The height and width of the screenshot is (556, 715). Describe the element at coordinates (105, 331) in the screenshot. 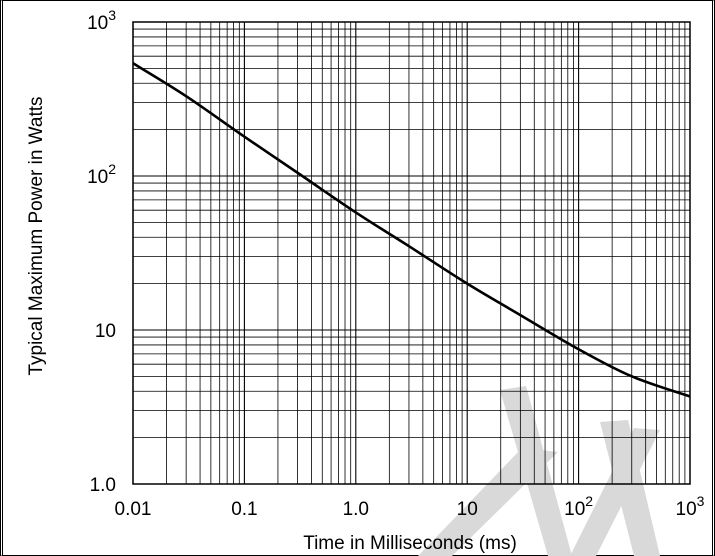

I see `y-tick-label: 10` at that location.